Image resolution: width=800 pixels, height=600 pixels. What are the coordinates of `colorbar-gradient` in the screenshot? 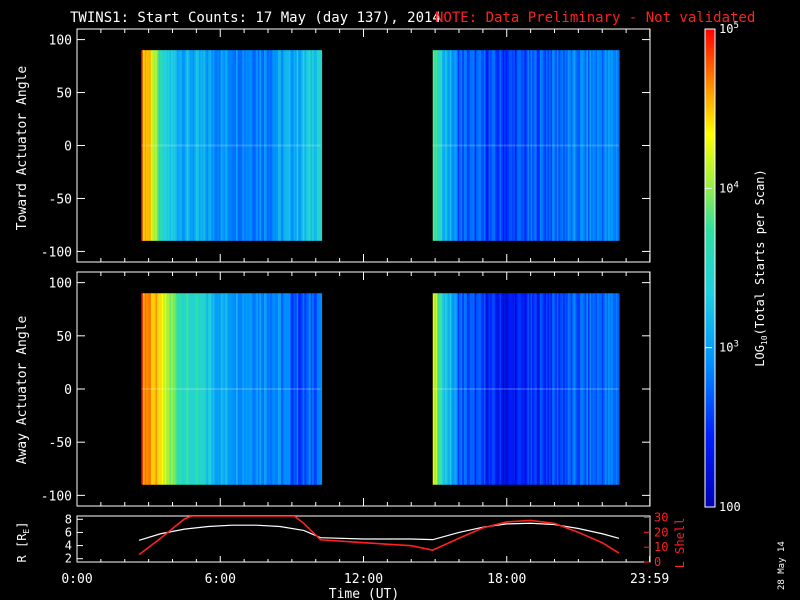 It's located at (710, 268).